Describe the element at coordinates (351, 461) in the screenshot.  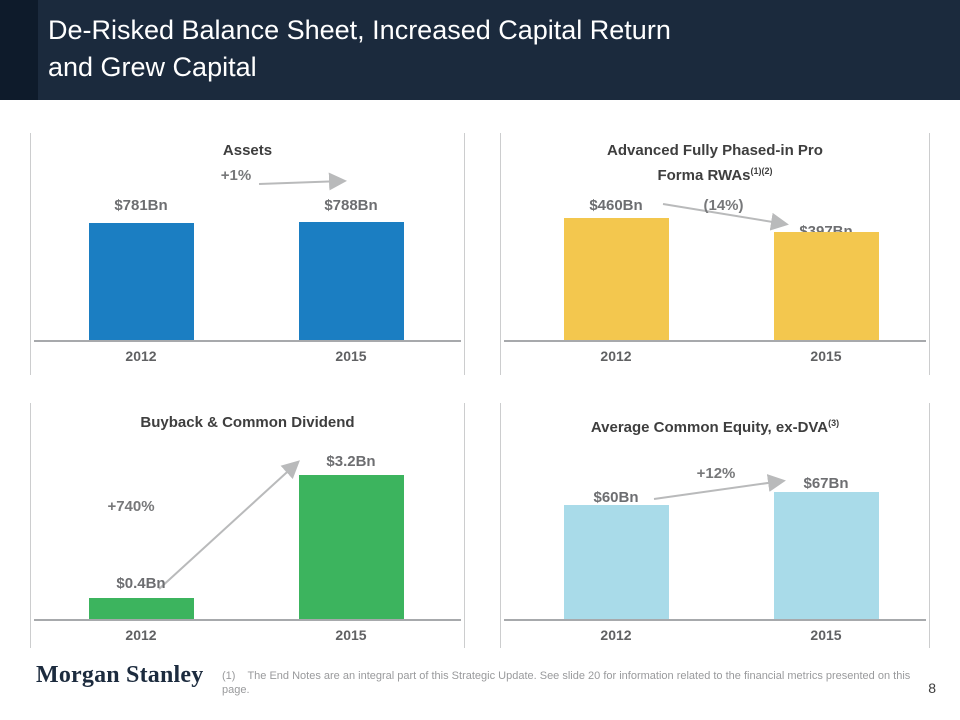
I see `value-label-2015: $3.2Bn` at that location.